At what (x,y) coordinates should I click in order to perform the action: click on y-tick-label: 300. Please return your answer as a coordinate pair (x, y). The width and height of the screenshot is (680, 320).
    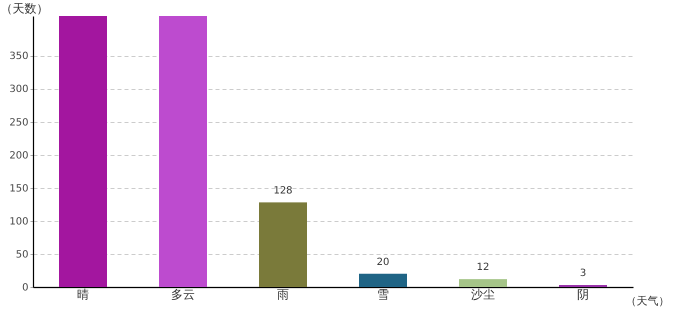
    Looking at the image, I should click on (18, 90).